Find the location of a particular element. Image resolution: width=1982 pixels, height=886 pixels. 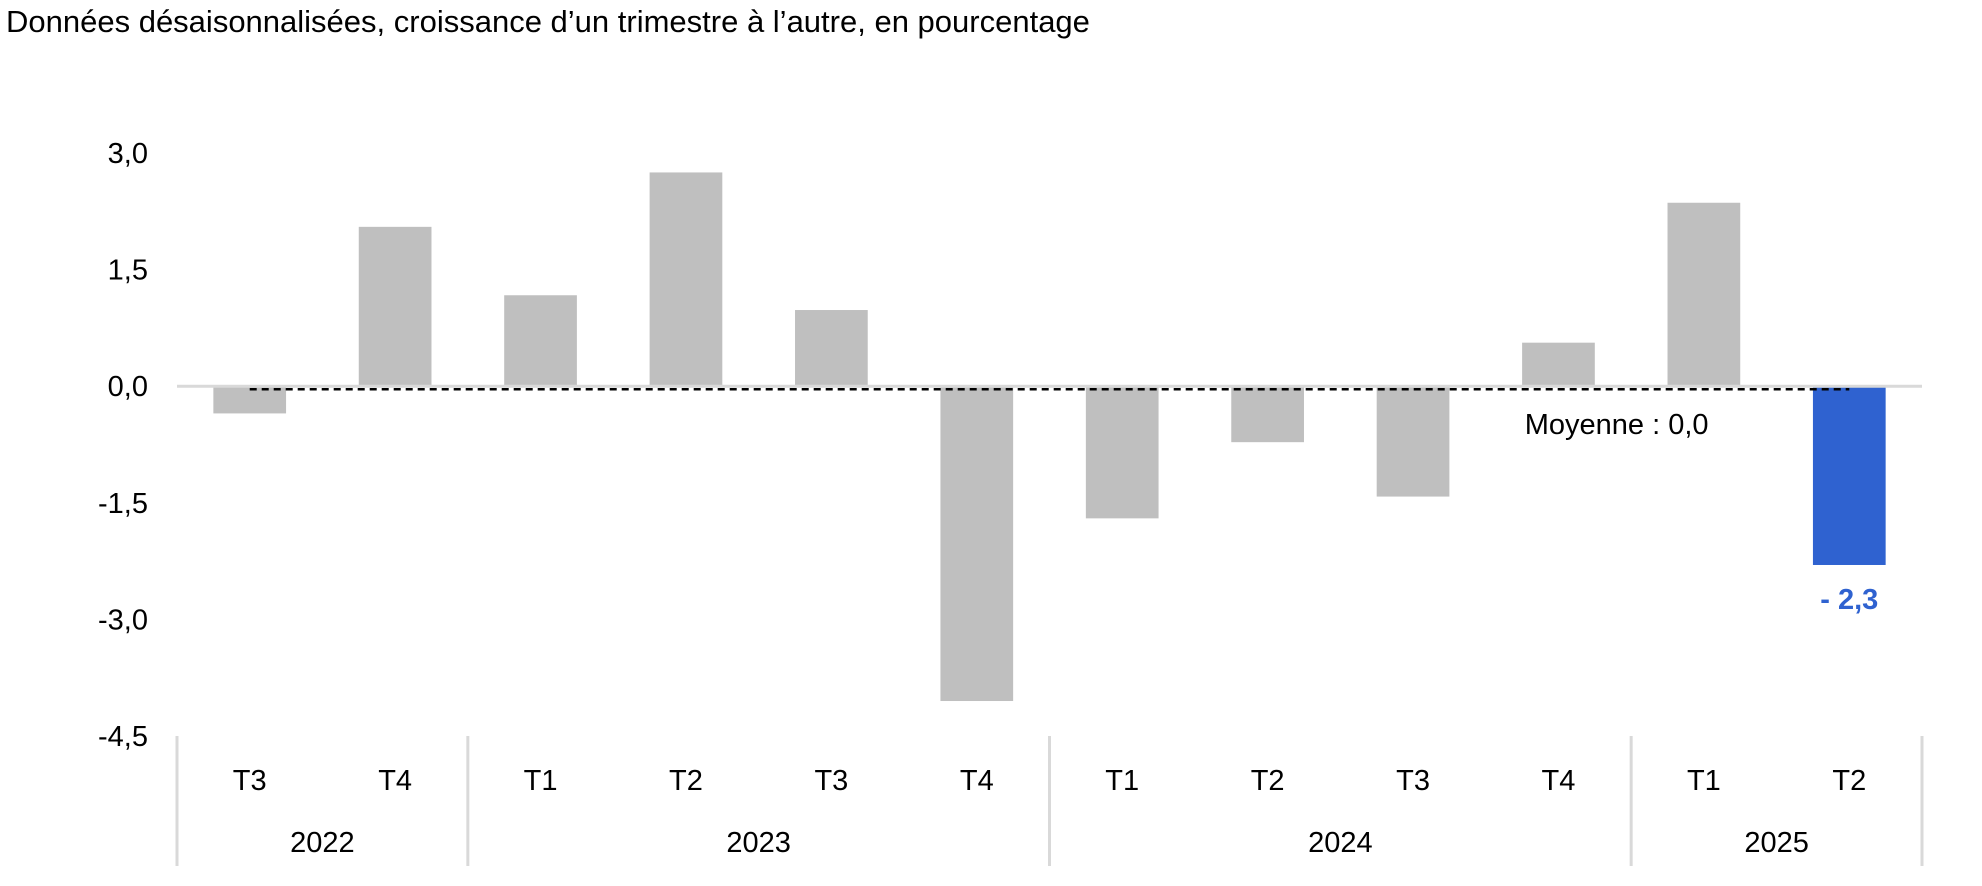

x-group-label: 2023 is located at coordinates (758, 843).